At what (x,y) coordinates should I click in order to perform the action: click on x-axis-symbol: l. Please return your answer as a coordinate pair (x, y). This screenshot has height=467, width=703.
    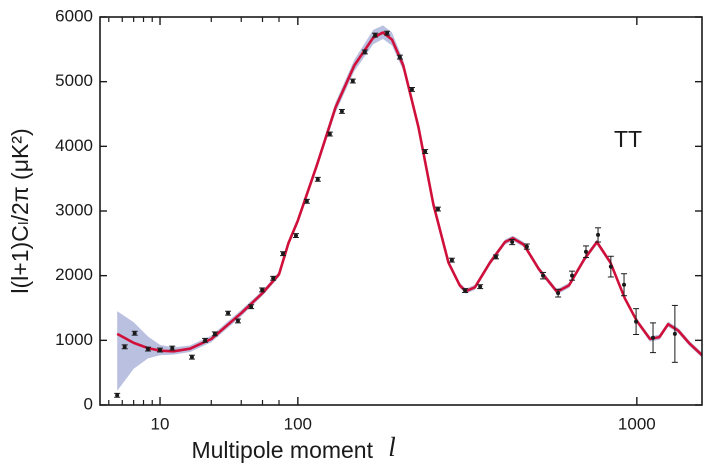
    Looking at the image, I should click on (392, 447).